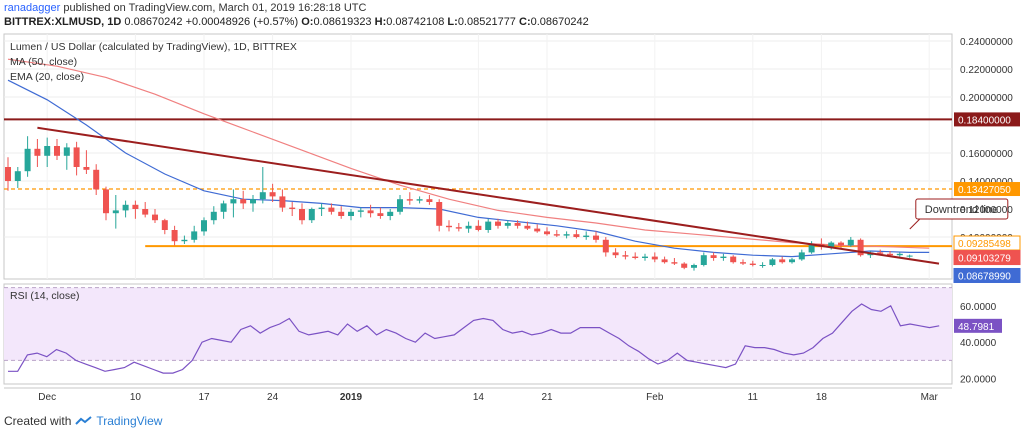 The height and width of the screenshot is (438, 1024). Describe the element at coordinates (204, 397) in the screenshot. I see `time-tick-label: 17` at that location.